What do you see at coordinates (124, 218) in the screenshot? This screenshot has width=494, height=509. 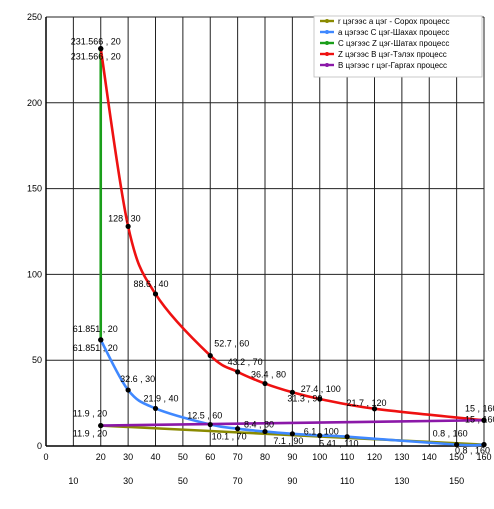 I see `data-label: 128 , 30` at bounding box center [124, 218].